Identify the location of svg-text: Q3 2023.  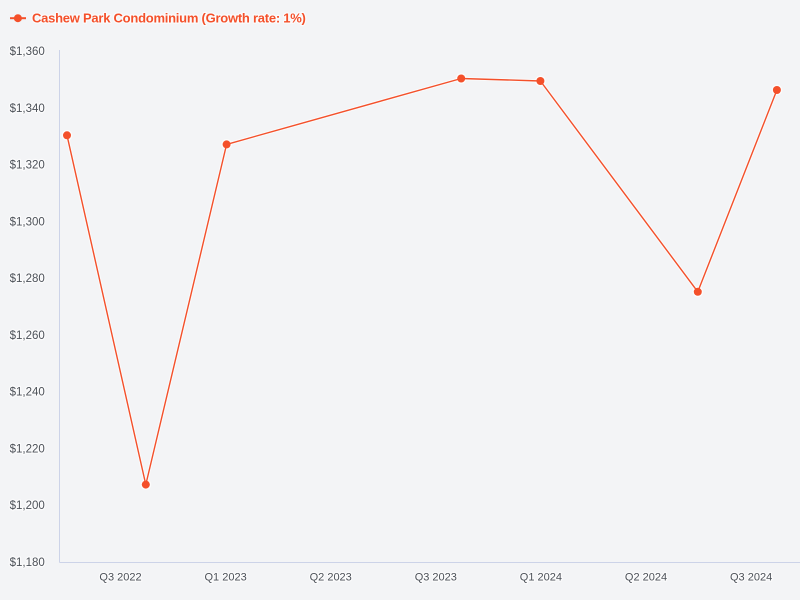
(436, 578).